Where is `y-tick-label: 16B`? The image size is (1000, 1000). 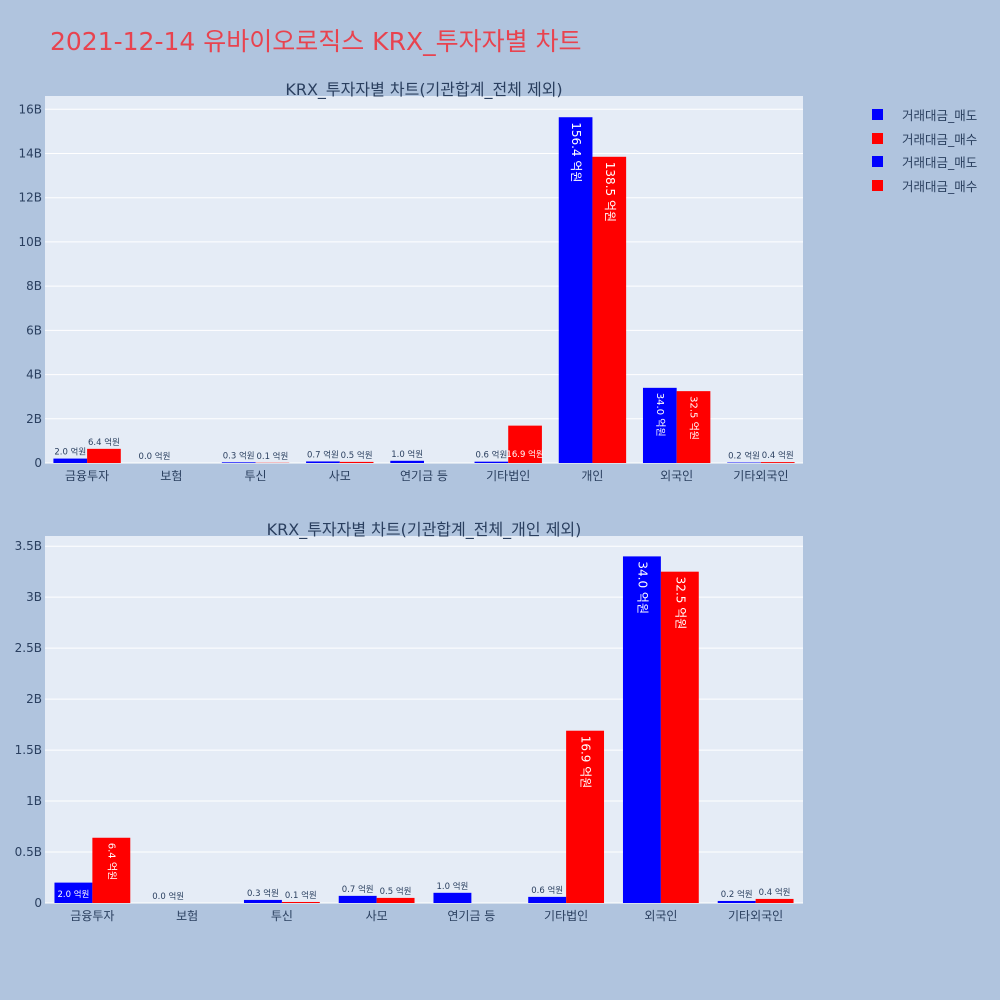 y-tick-label: 16B is located at coordinates (30, 109).